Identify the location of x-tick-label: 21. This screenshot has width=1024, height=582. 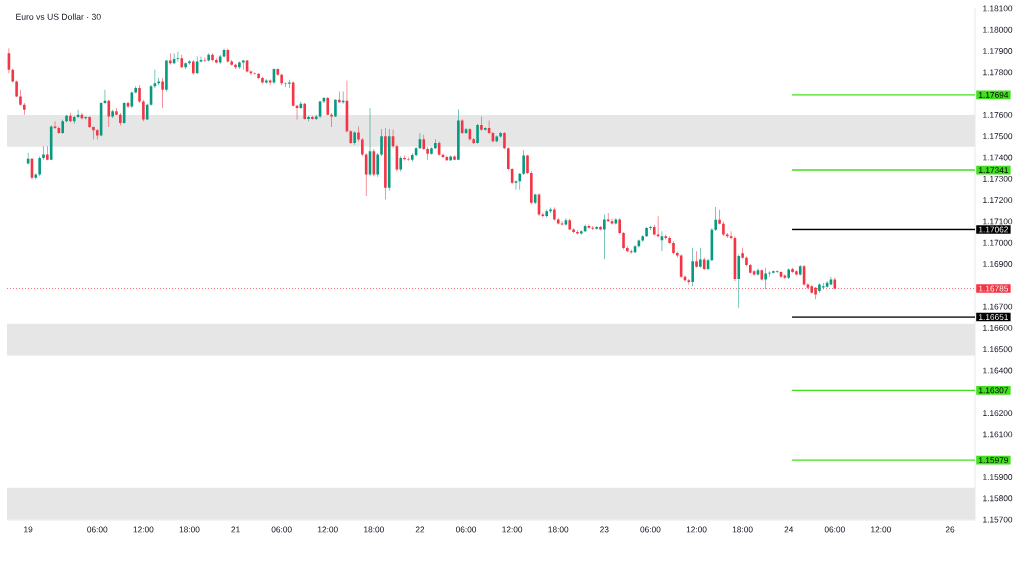
(235, 529).